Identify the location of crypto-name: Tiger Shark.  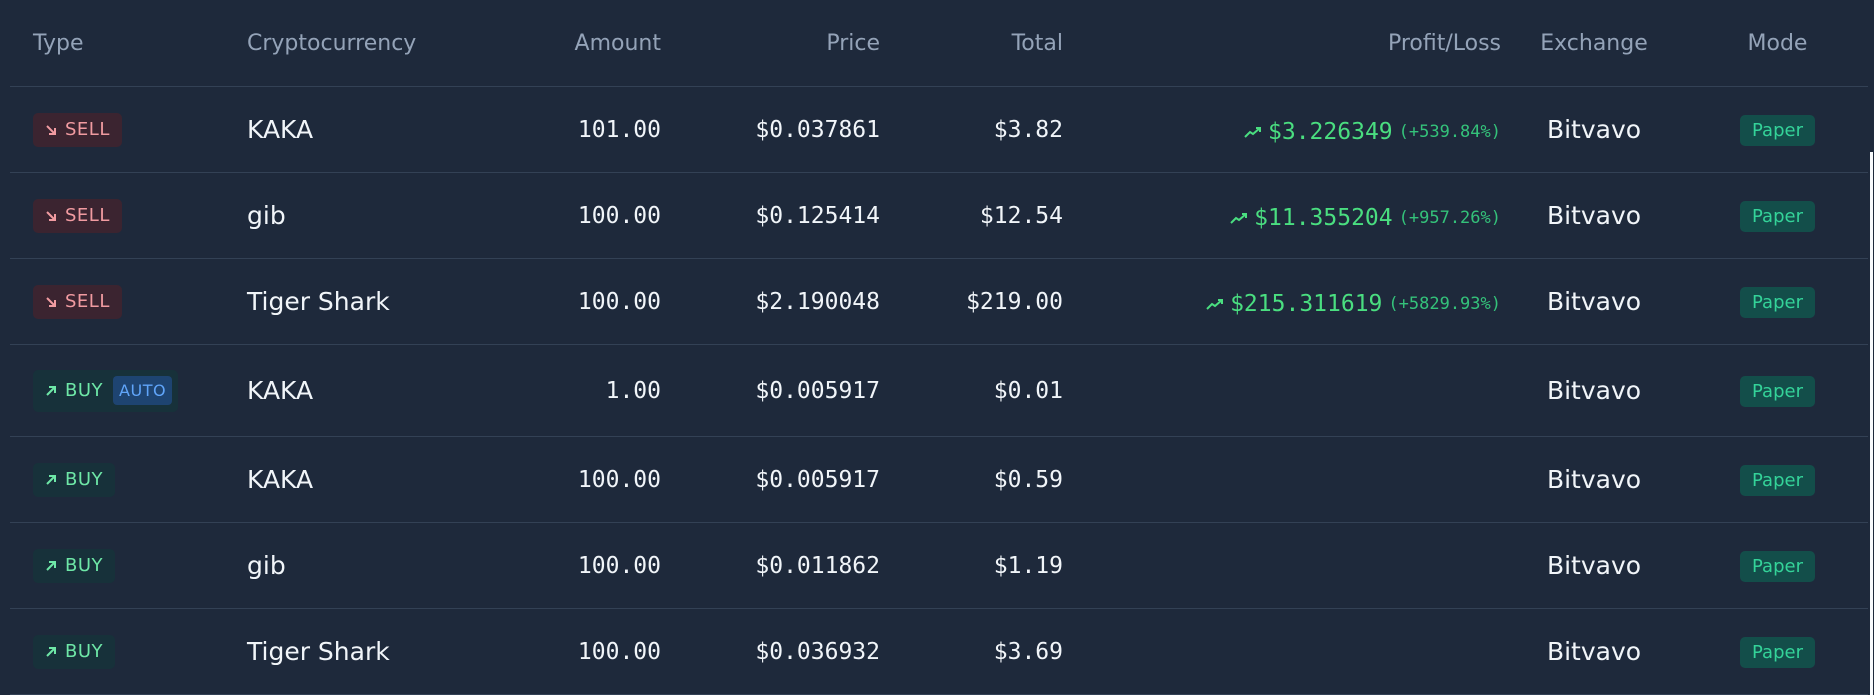
(318, 651).